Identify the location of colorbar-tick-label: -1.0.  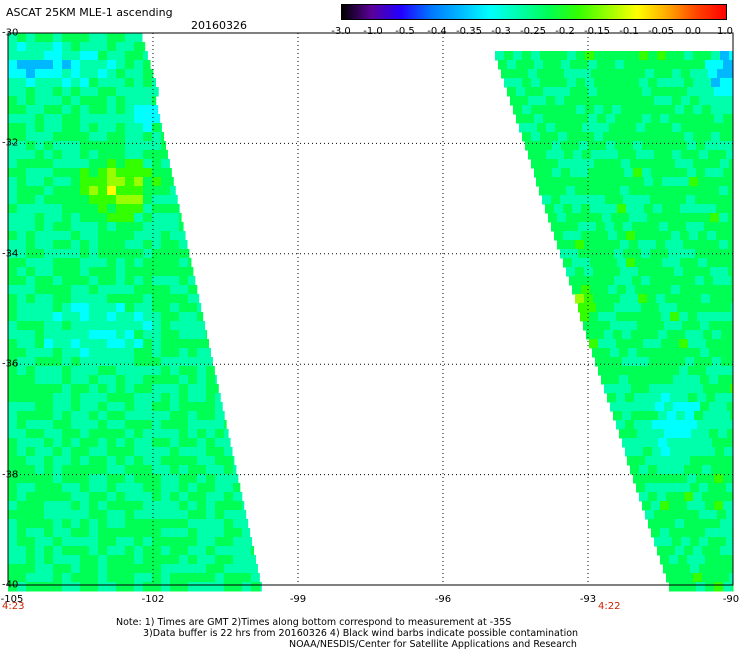
(373, 31).